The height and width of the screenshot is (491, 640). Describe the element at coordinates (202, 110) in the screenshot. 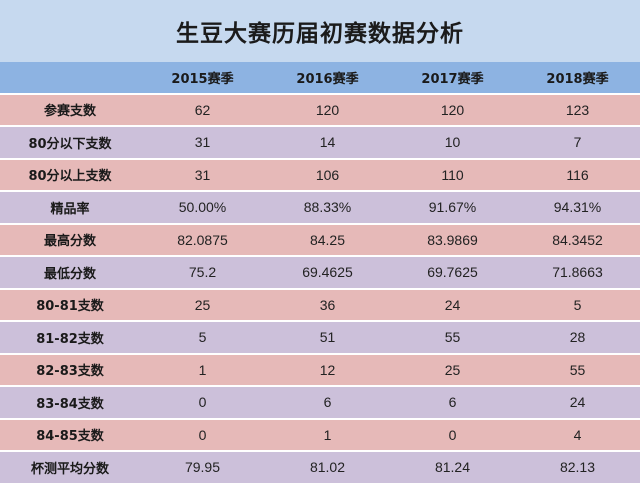

I see `table-cell: 62` at that location.